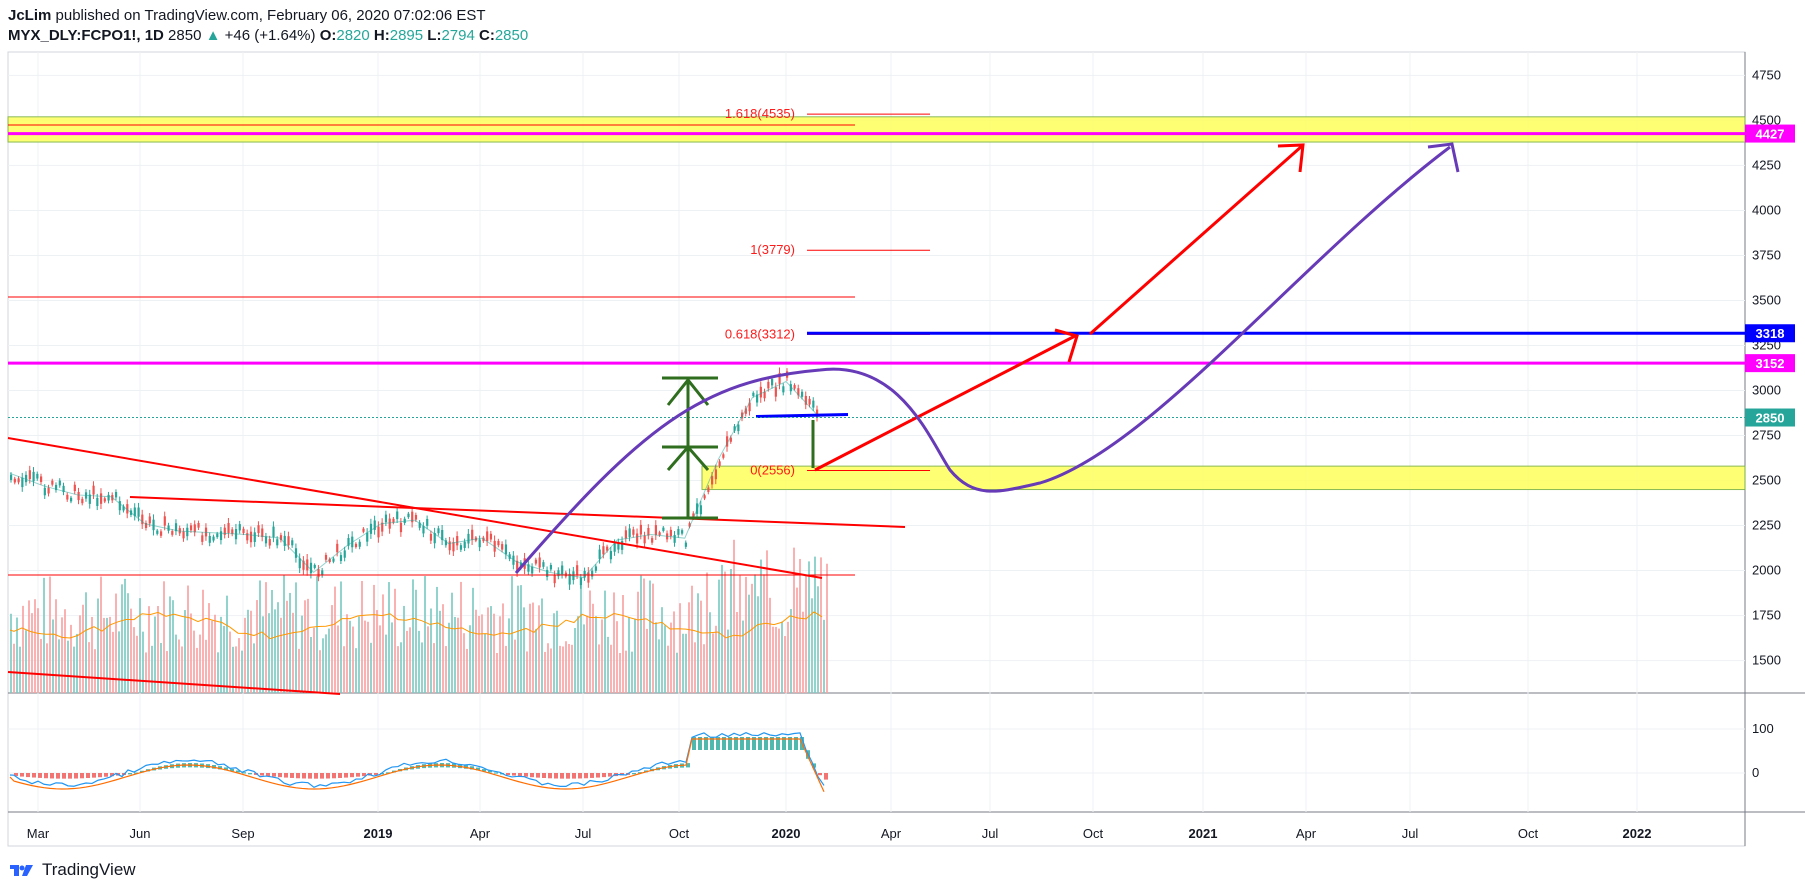 This screenshot has width=1805, height=894. Describe the element at coordinates (86, 35) in the screenshot. I see `symbol-label: MYX_DLY:FCPO1!, 1D` at that location.